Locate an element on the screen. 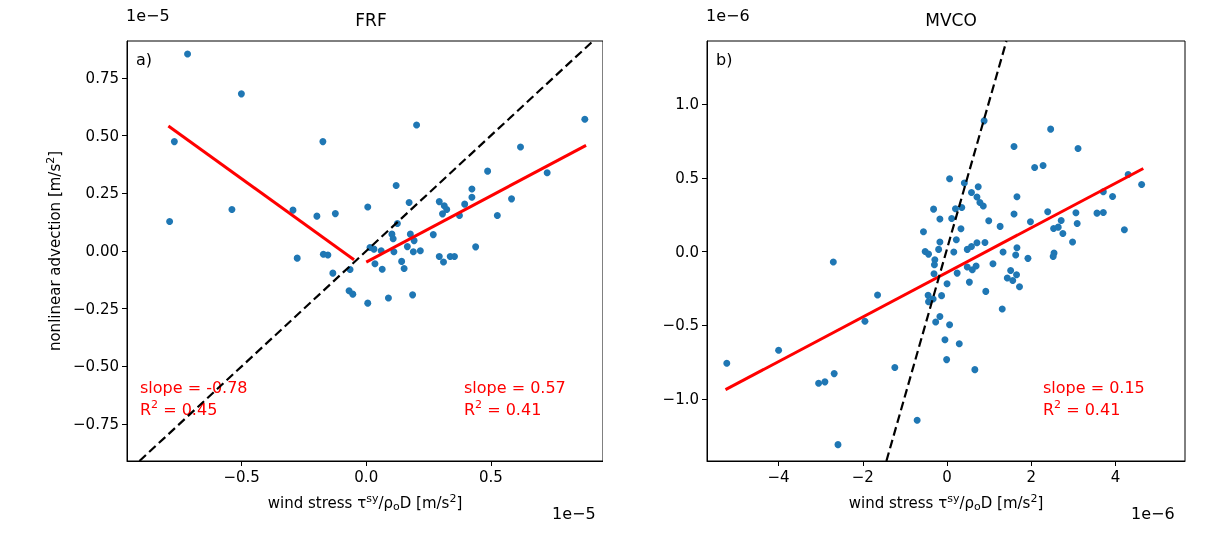 This screenshot has height=535, width=1207. x-tick-label: 2 is located at coordinates (1031, 476).